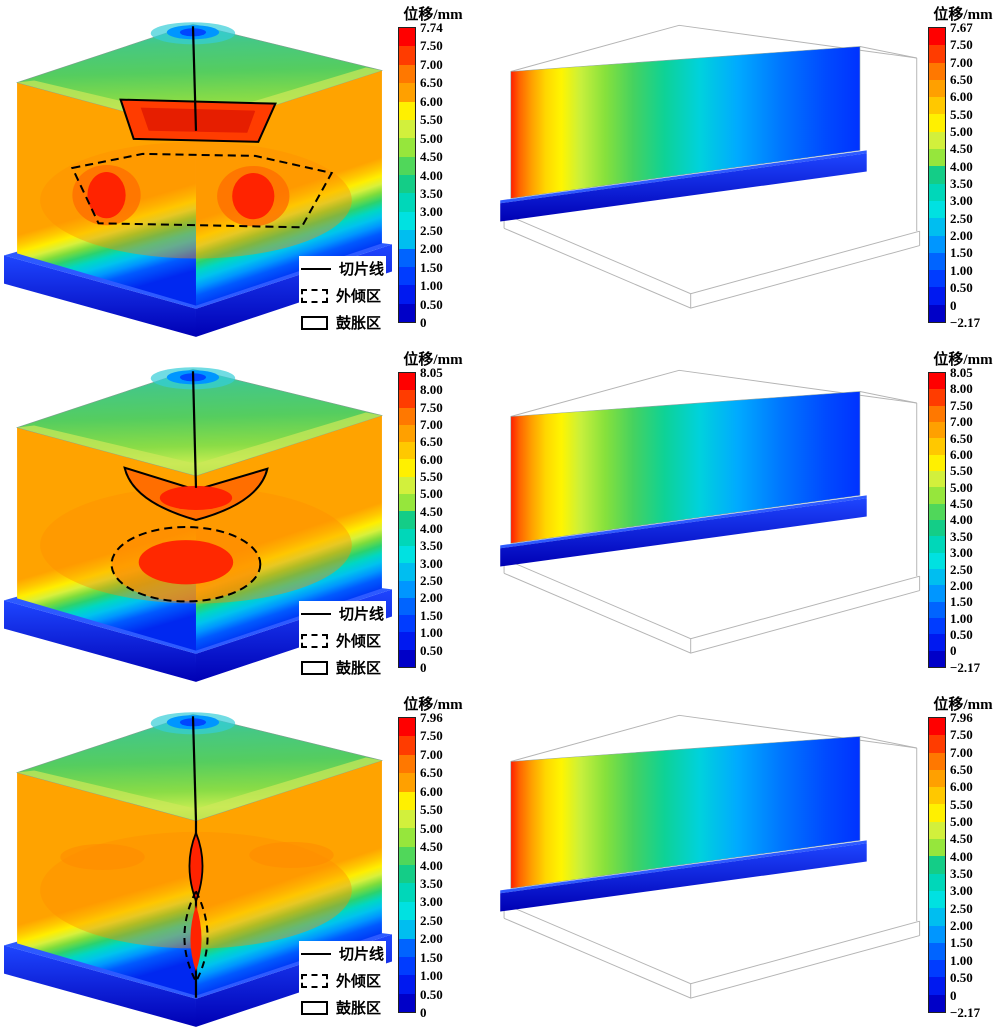 This screenshot has height=1030, width=1000. I want to click on solid-box-icon, so click(314, 1007).